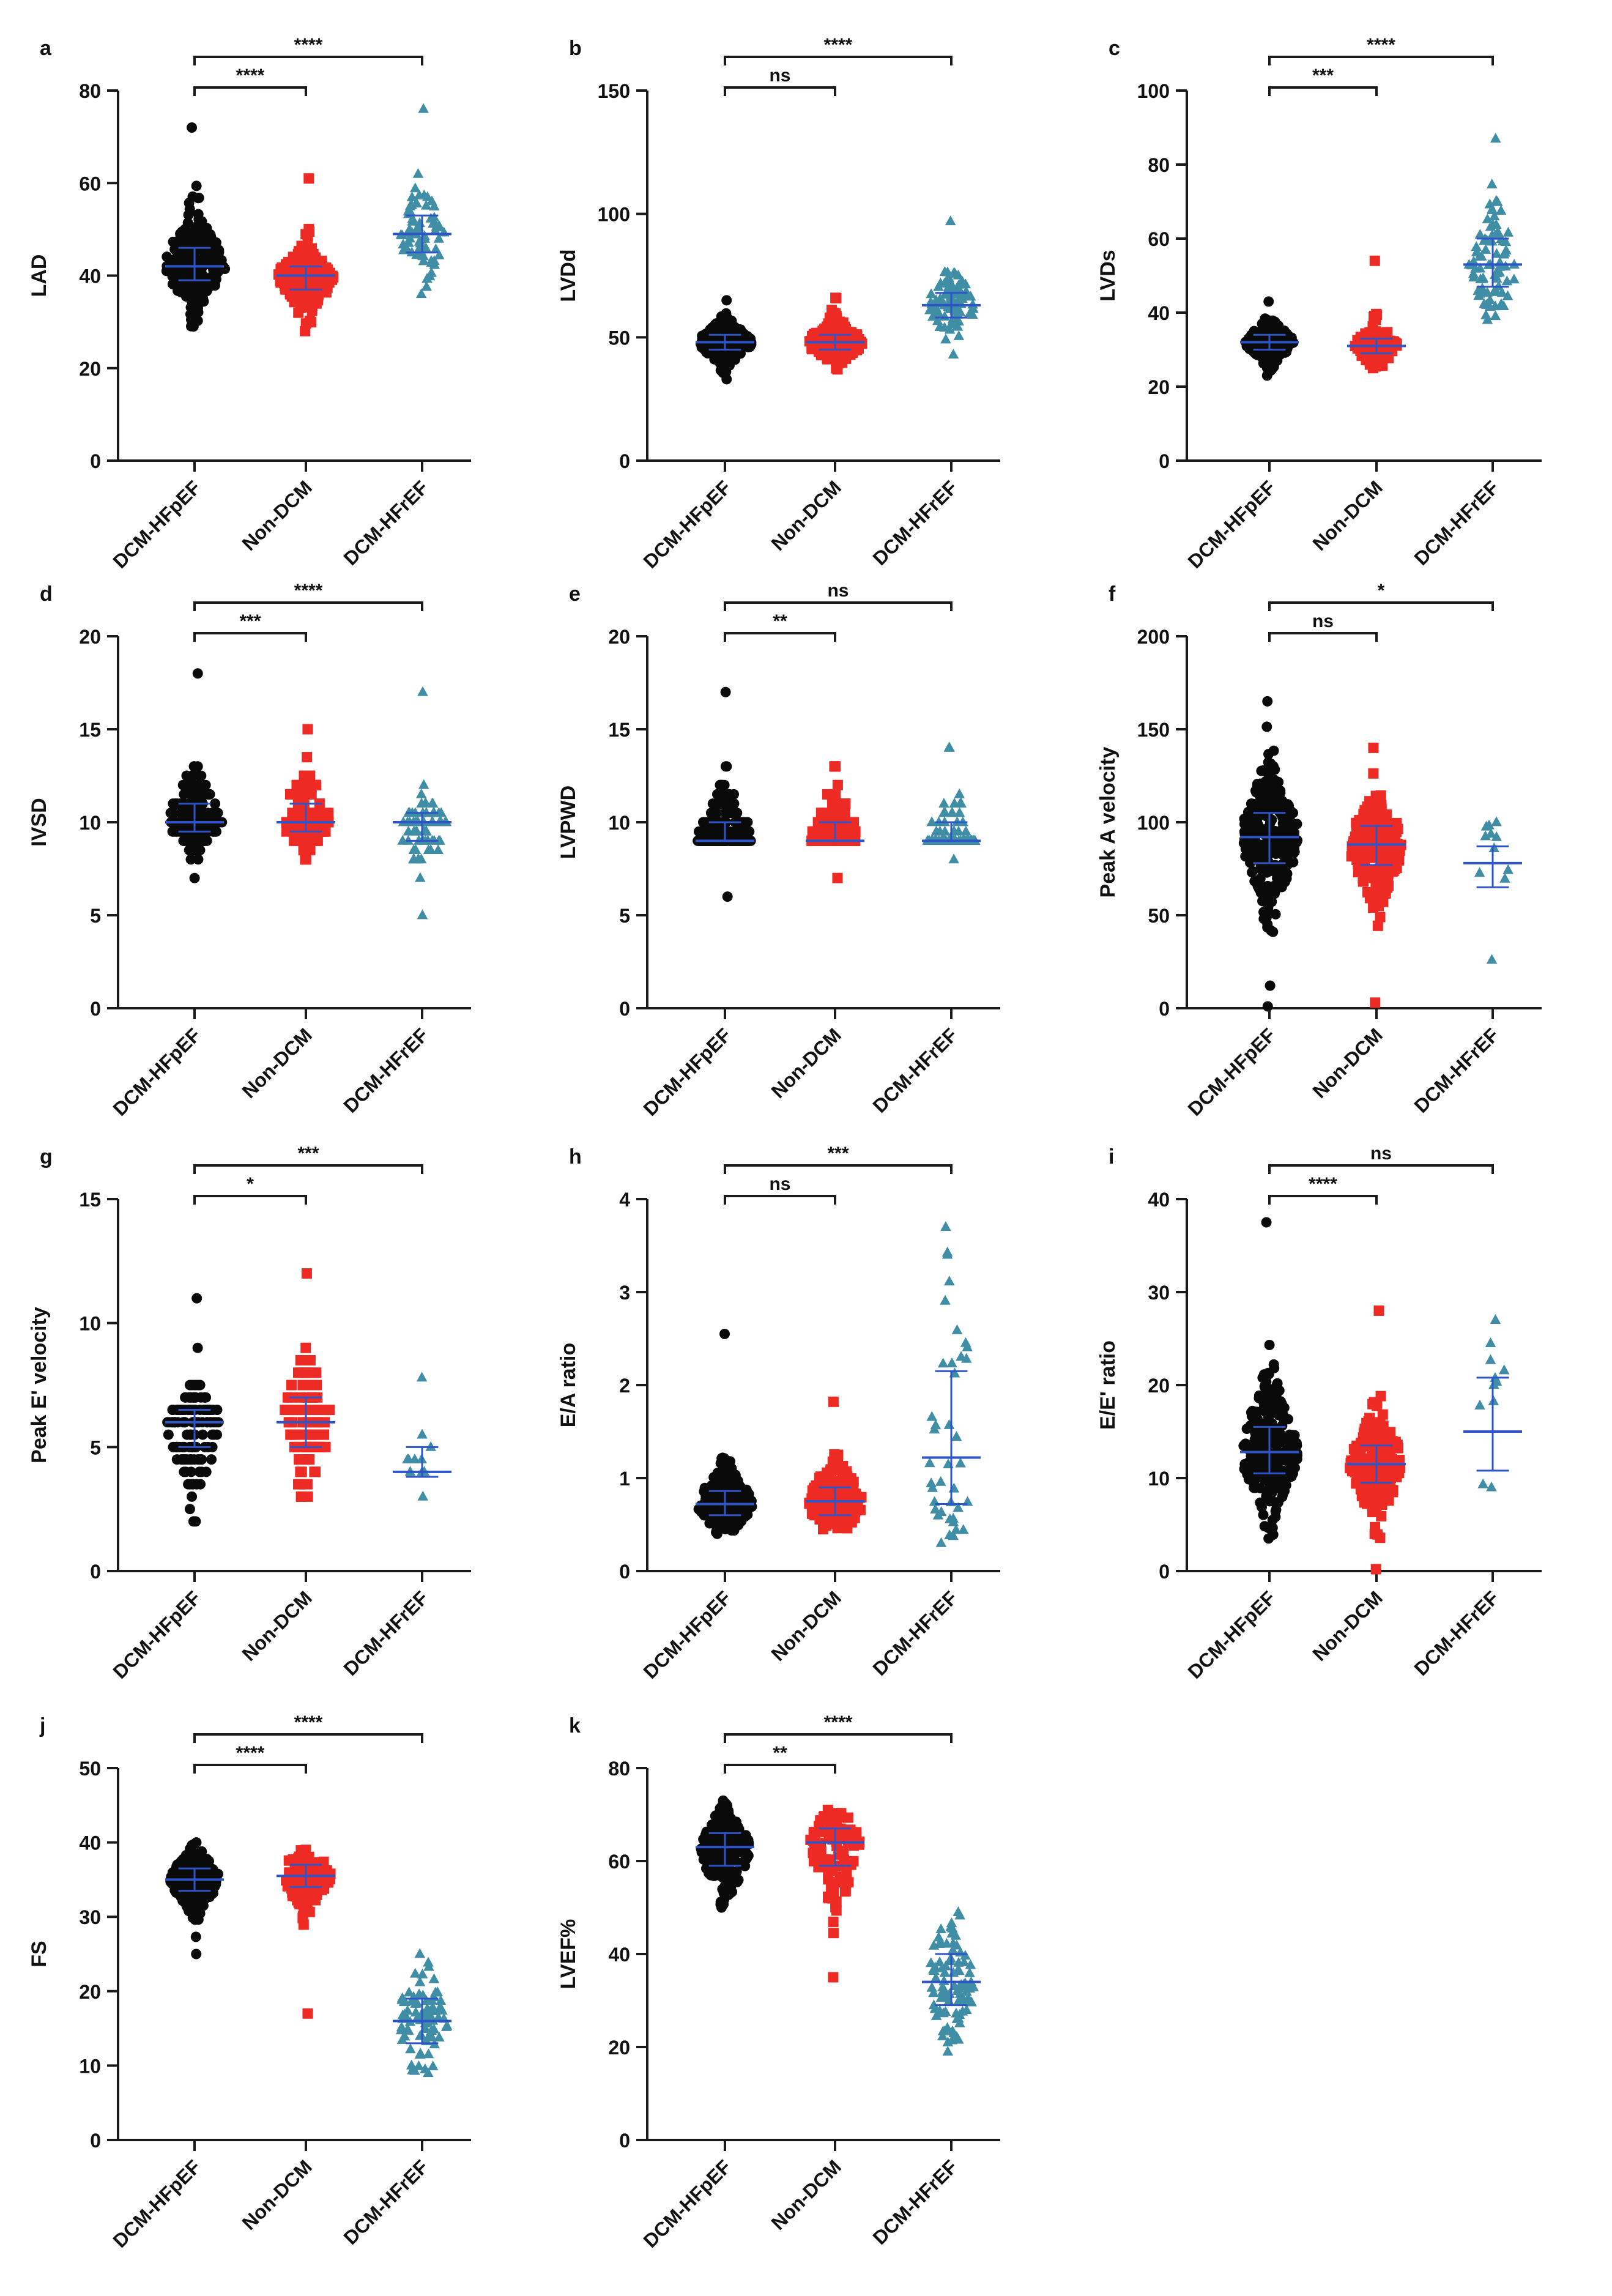  I want to click on panel-d-letter: d, so click(47, 594).